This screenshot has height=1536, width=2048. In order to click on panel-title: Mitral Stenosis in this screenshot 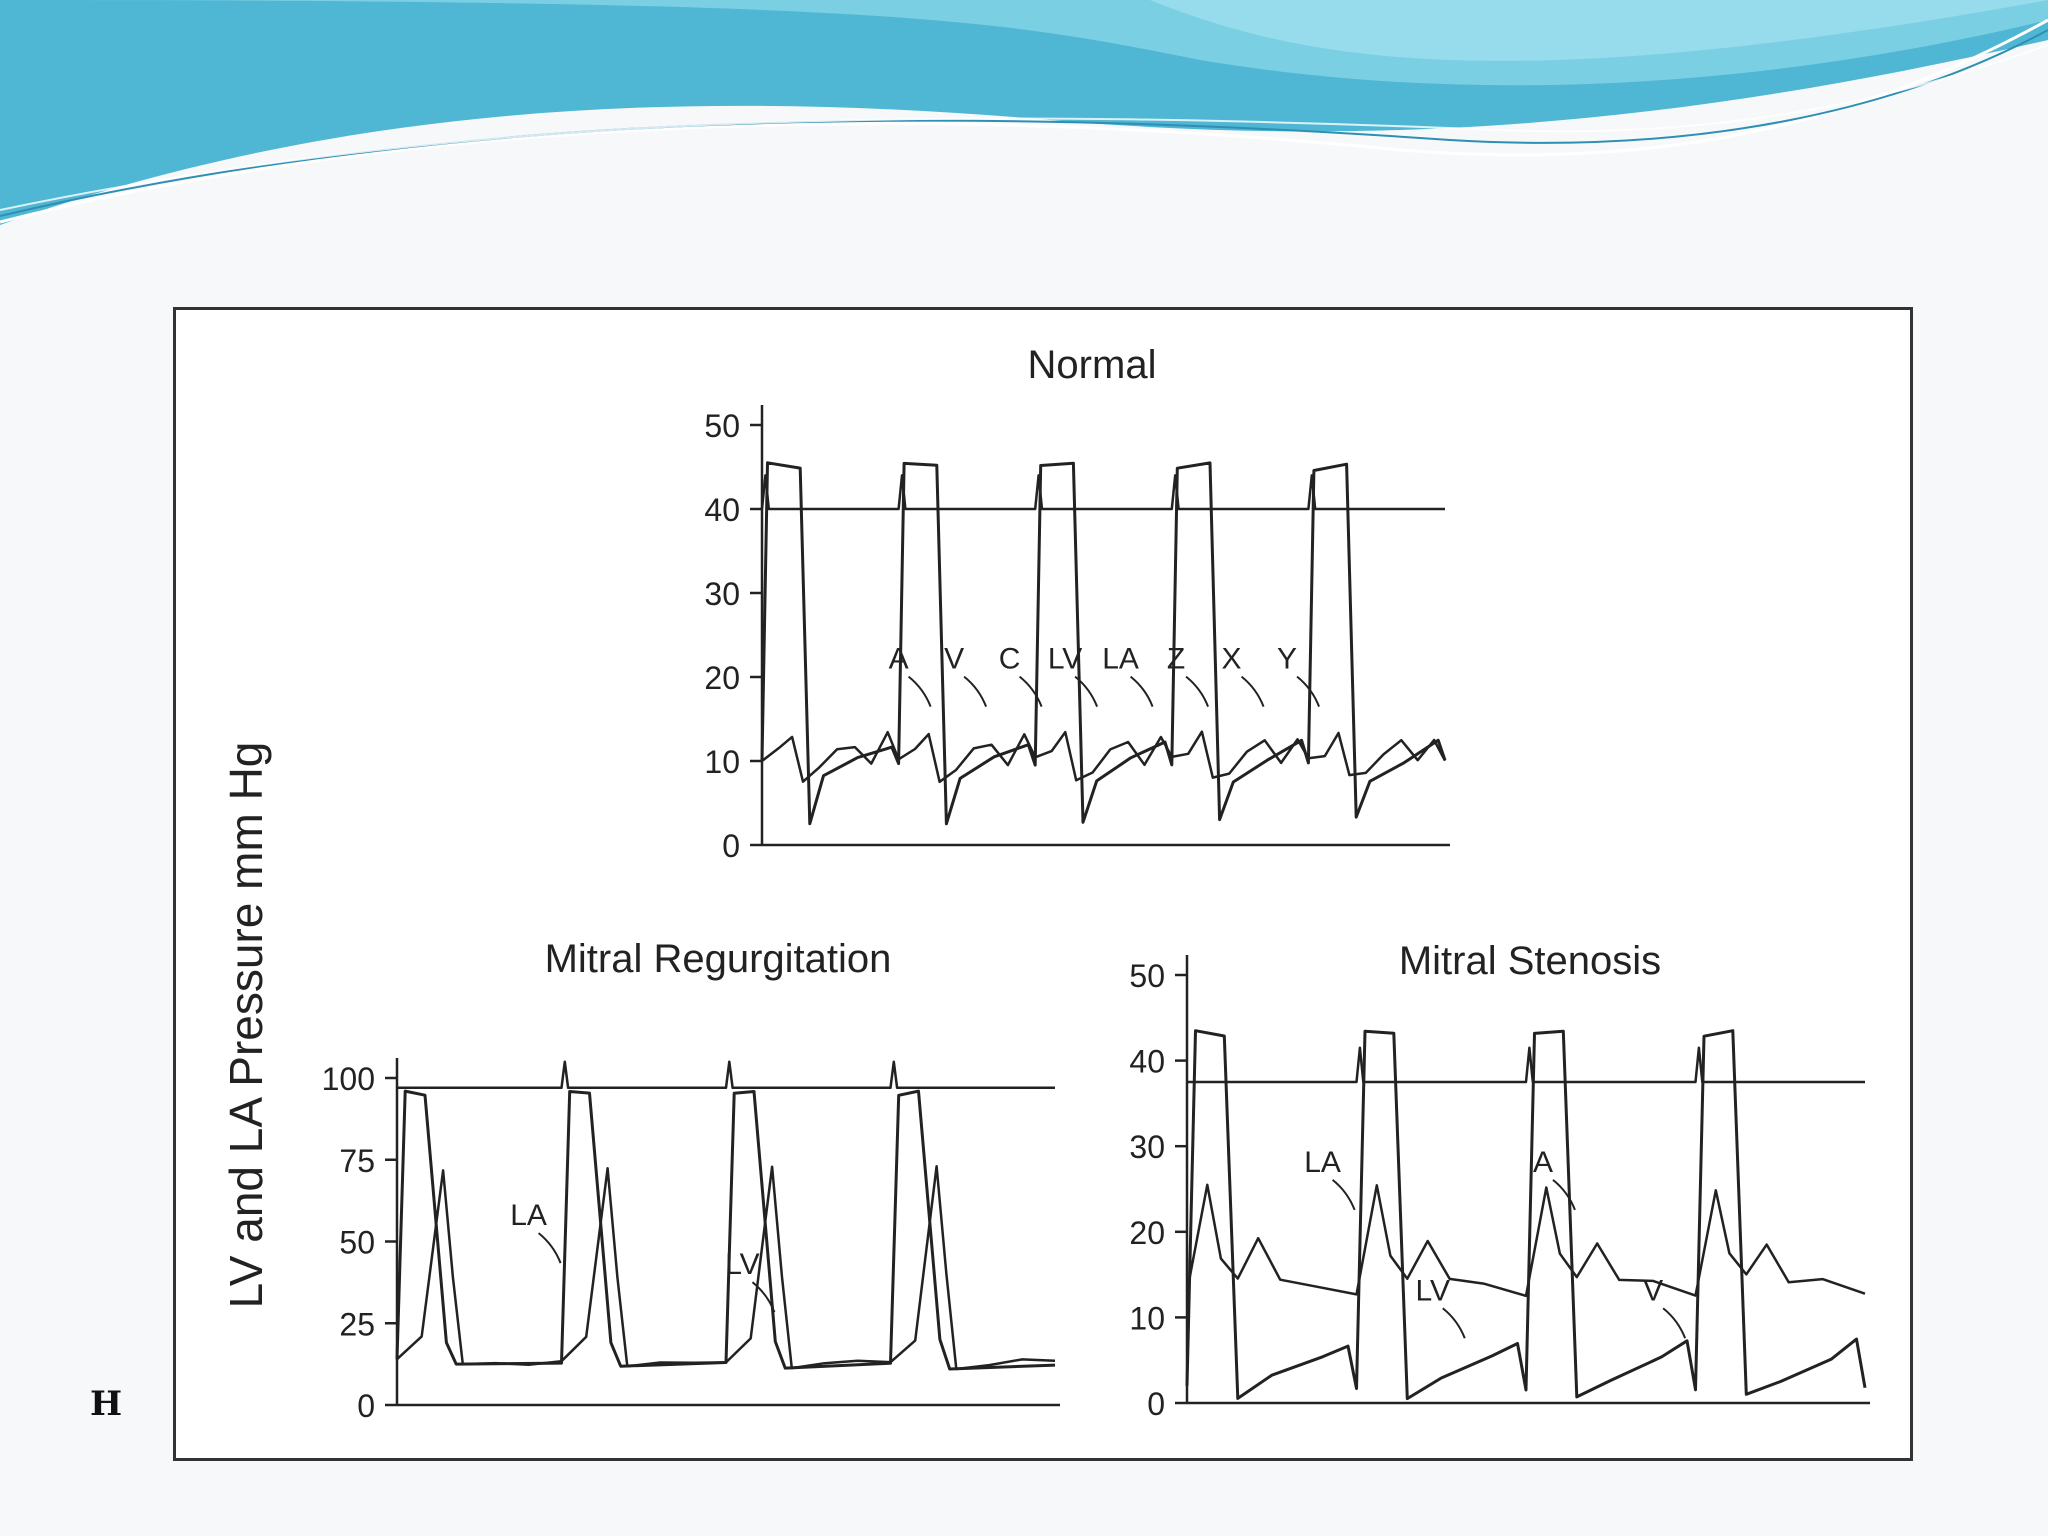, I will do `click(1530, 961)`.